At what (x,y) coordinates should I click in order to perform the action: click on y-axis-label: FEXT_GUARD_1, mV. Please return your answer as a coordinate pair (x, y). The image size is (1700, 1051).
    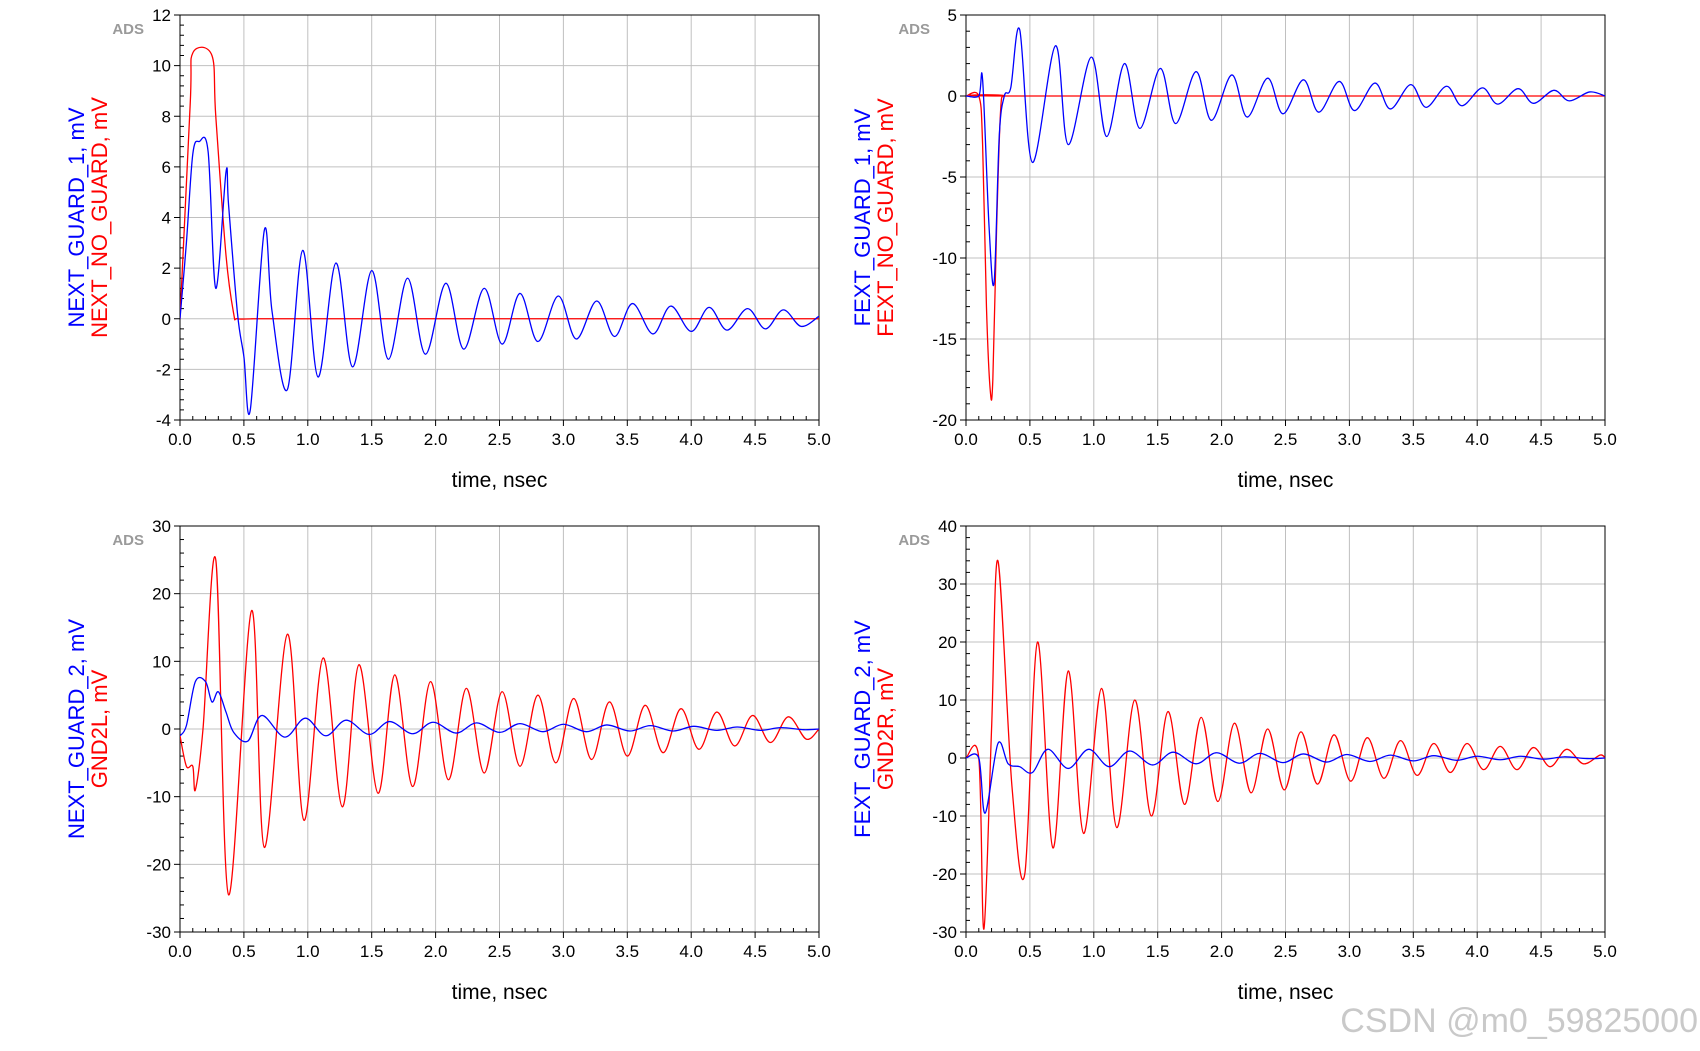
    Looking at the image, I should click on (862, 217).